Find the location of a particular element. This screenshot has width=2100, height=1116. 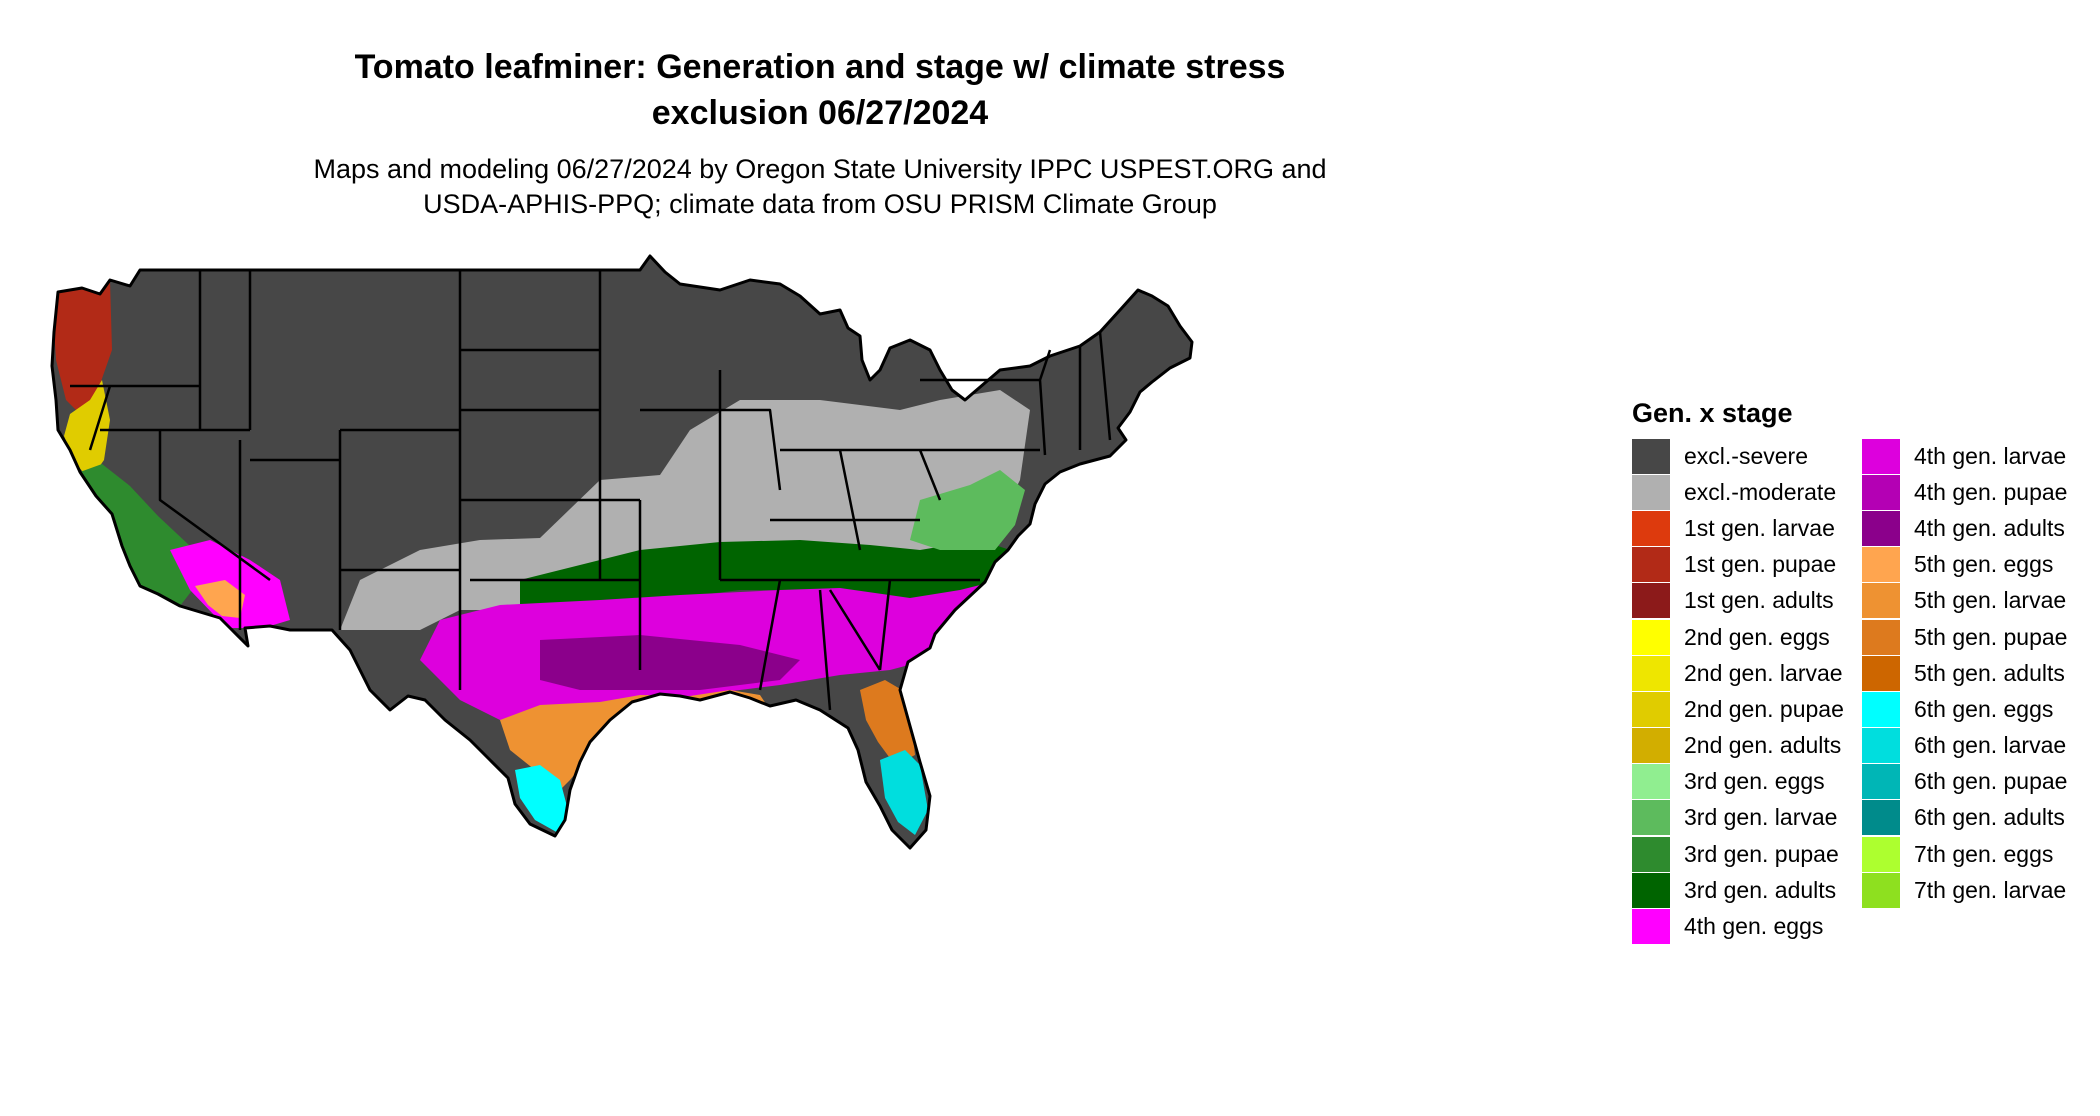

legend-label: 3rd gen. pupae is located at coordinates (1761, 853).